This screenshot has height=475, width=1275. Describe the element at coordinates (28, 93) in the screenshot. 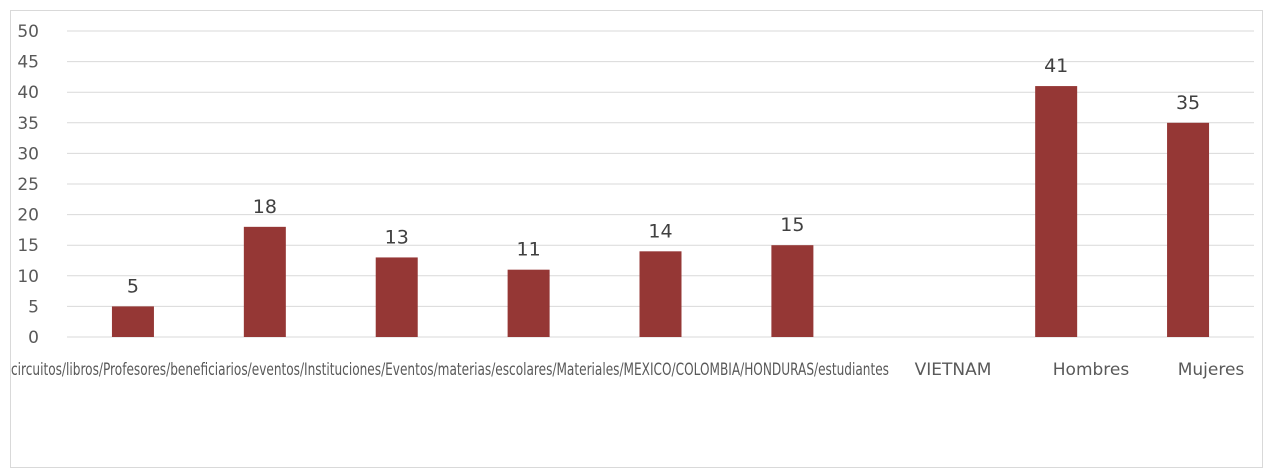

I see `y-tick-label: 40` at that location.